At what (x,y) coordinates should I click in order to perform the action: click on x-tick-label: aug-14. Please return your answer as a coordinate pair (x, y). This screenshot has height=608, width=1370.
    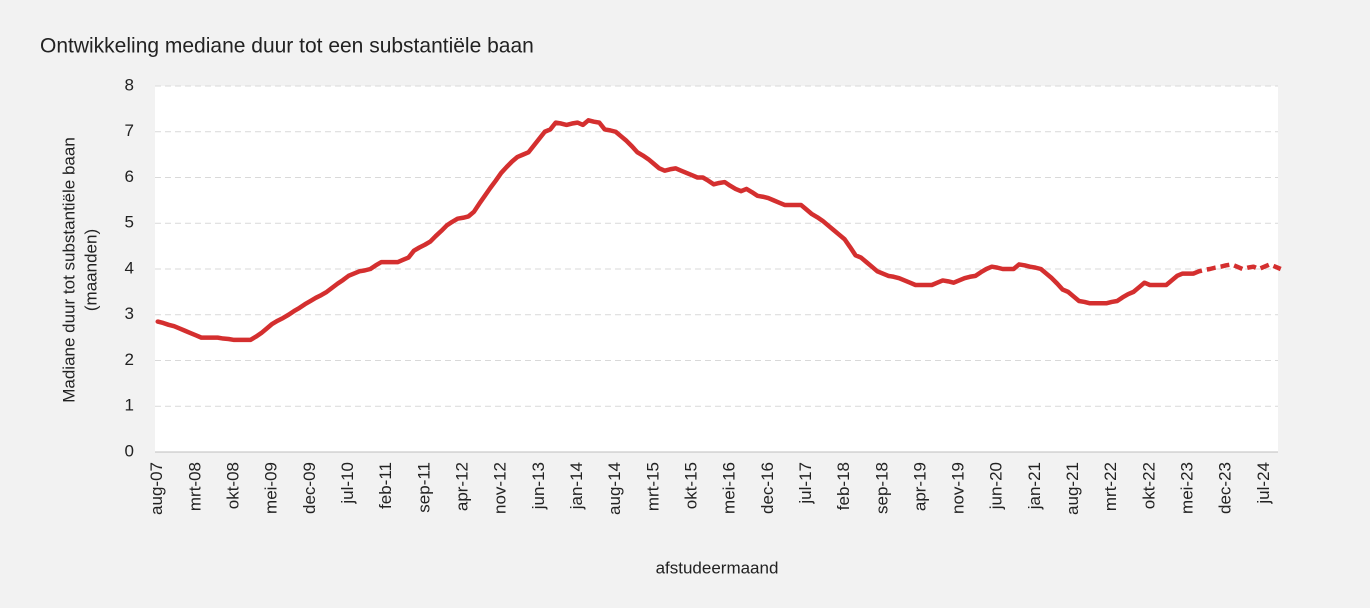
    Looking at the image, I should click on (614, 488).